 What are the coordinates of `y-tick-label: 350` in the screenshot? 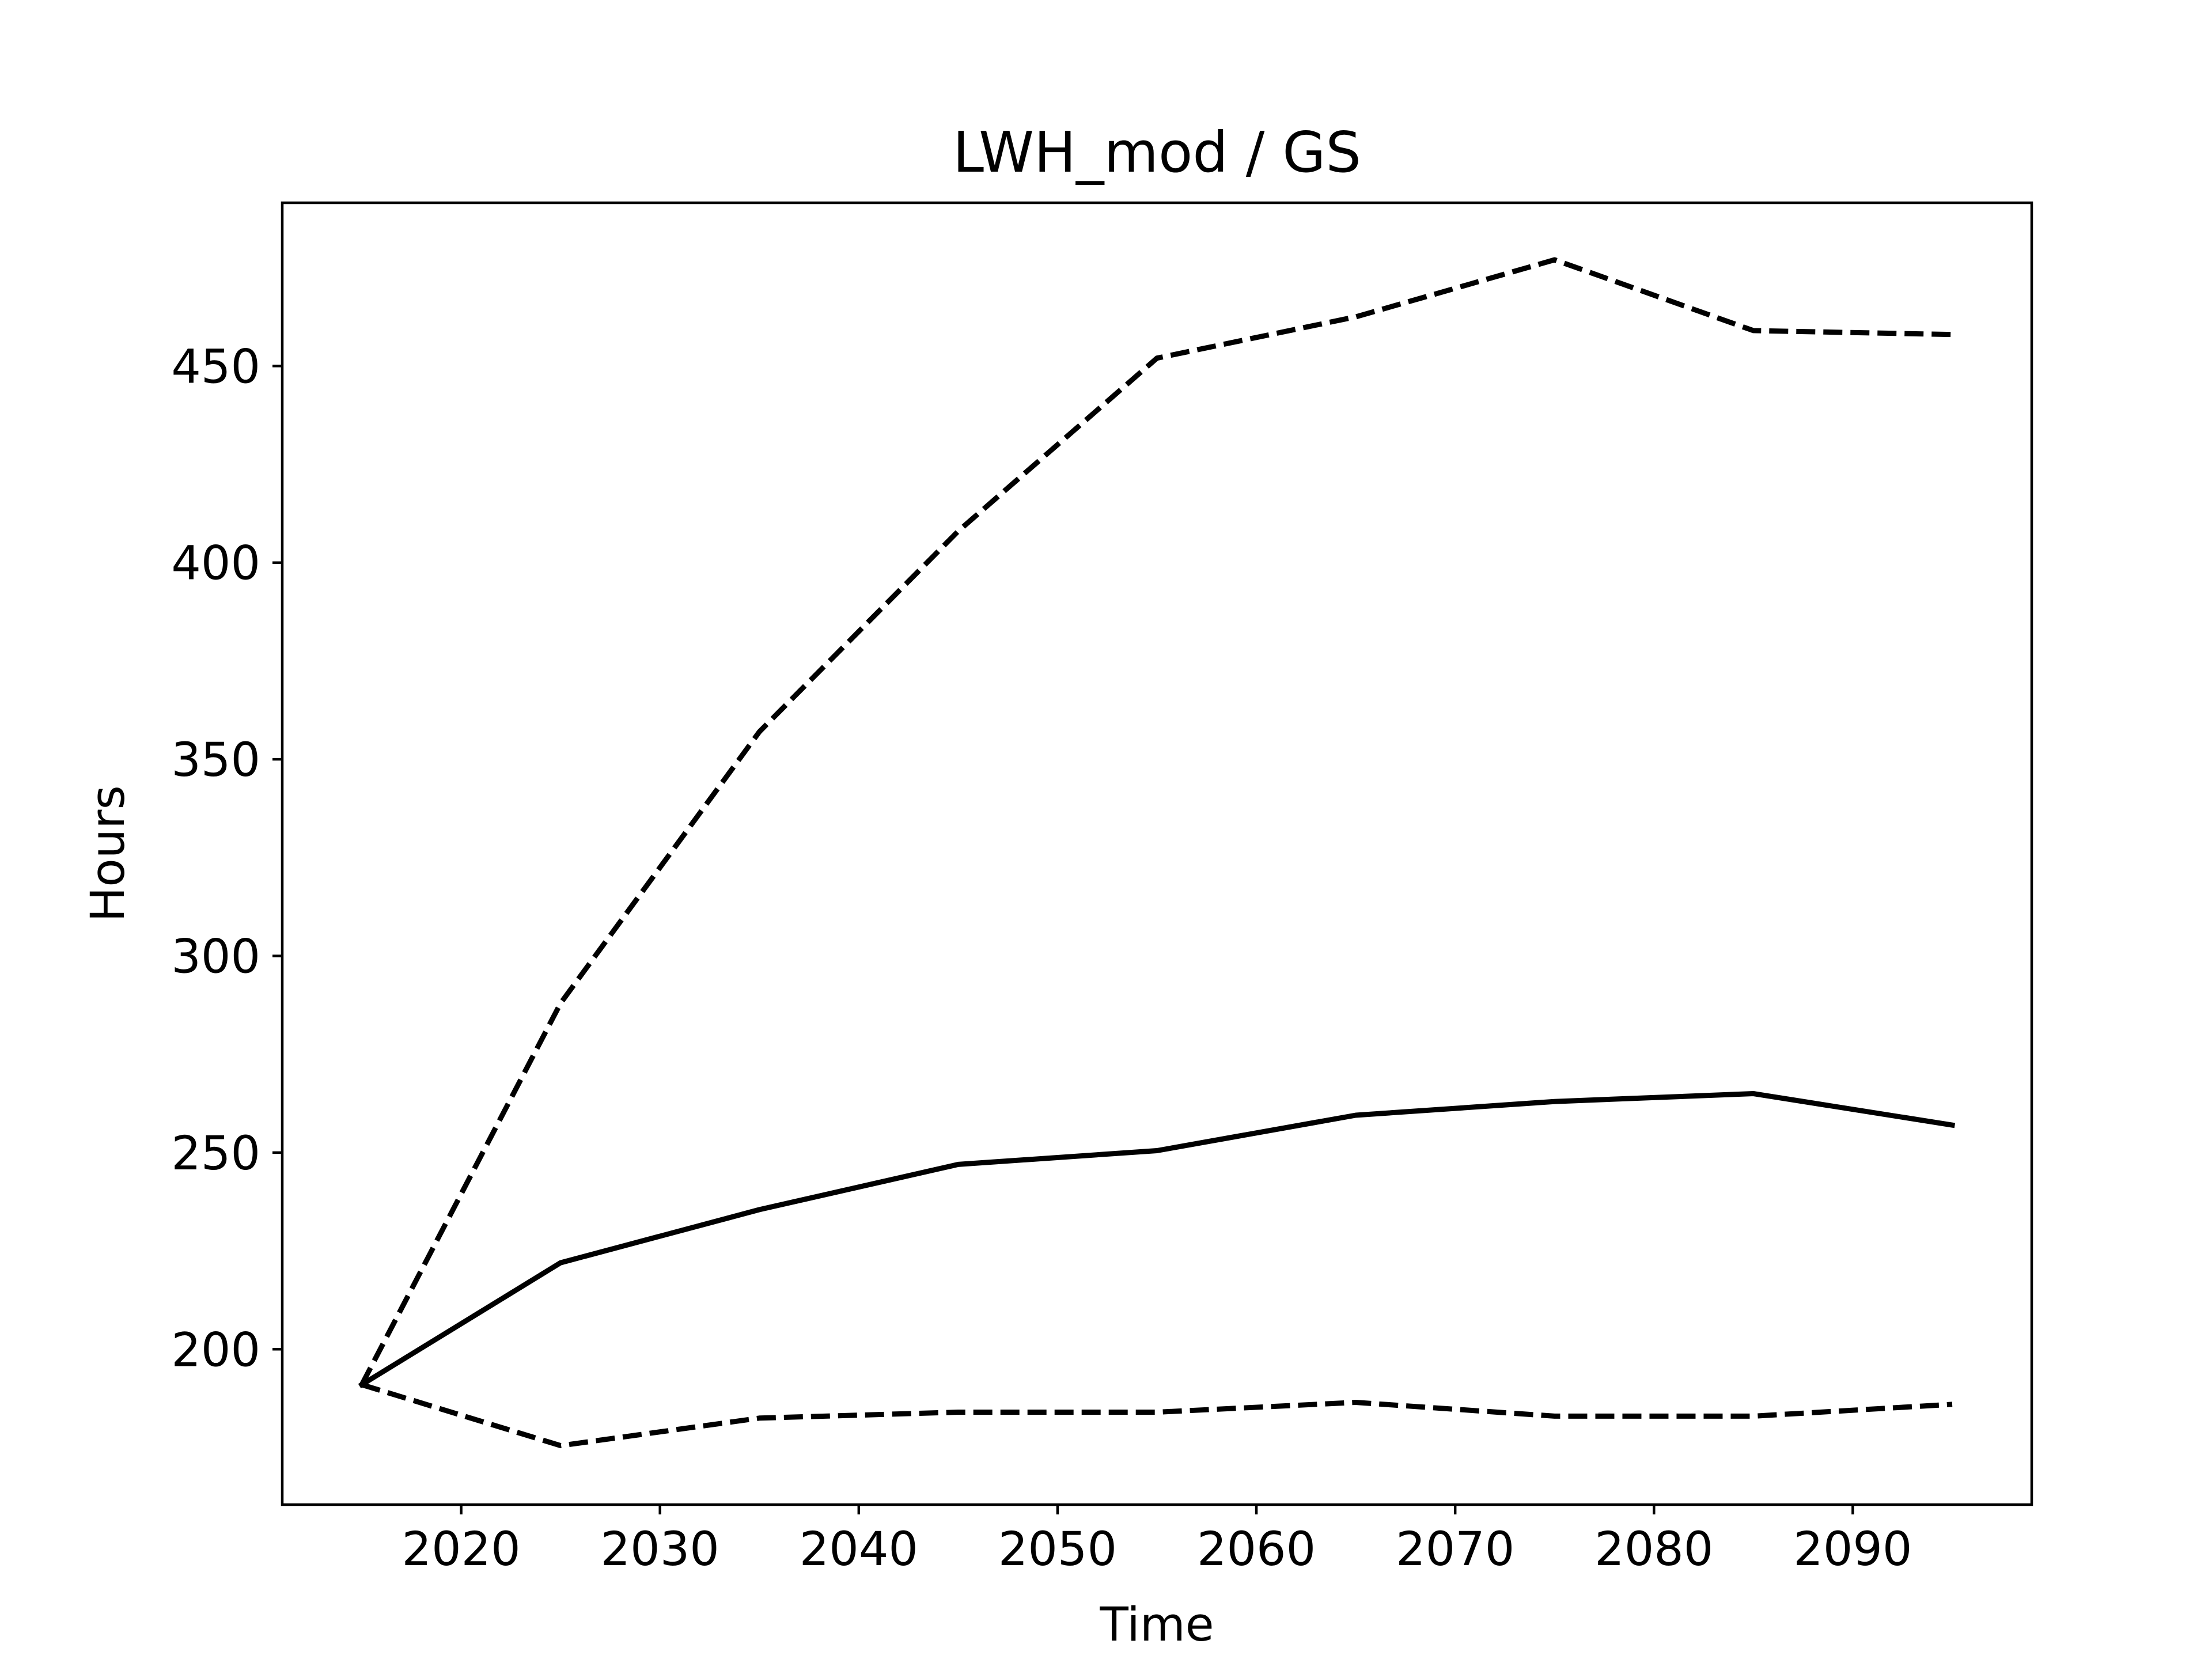 It's located at (215, 760).